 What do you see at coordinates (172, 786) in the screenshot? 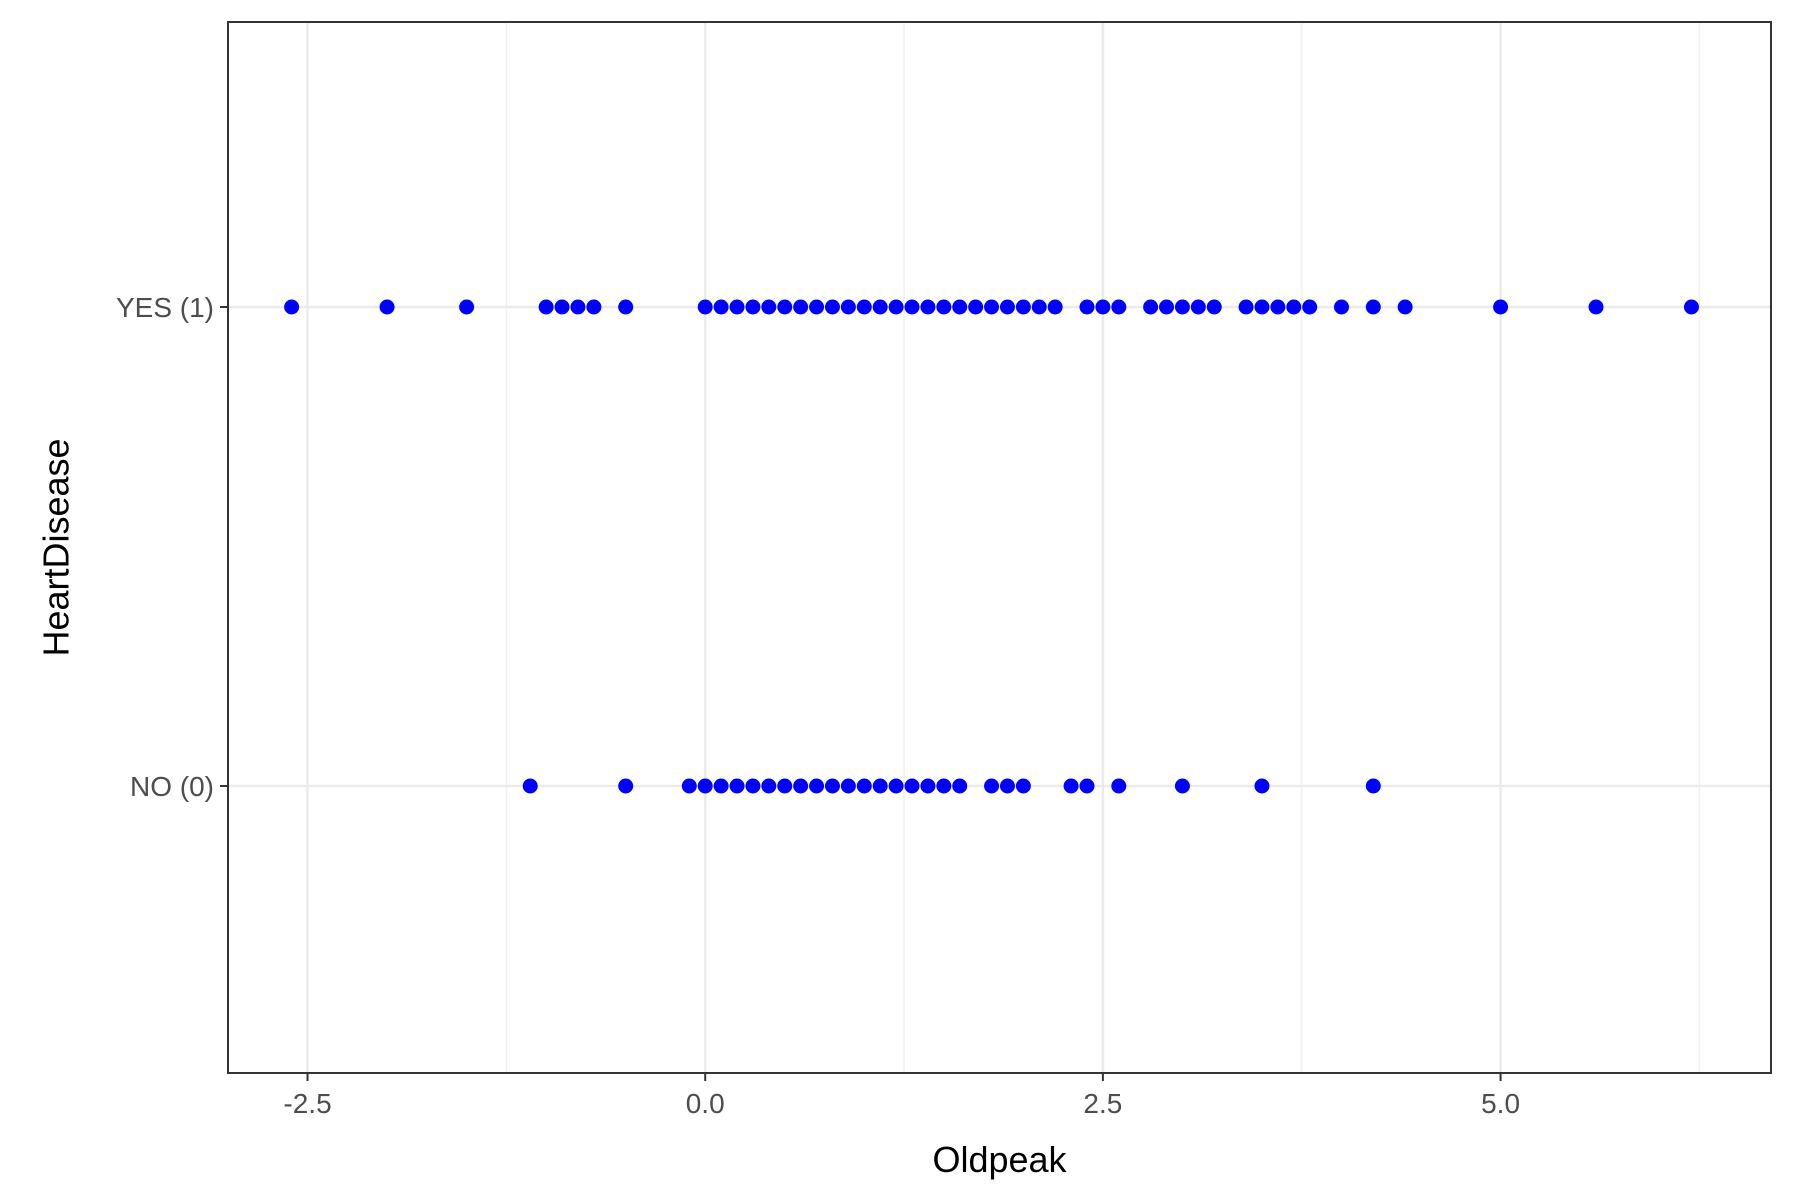
I see `y-tick-label: NO (0)` at bounding box center [172, 786].